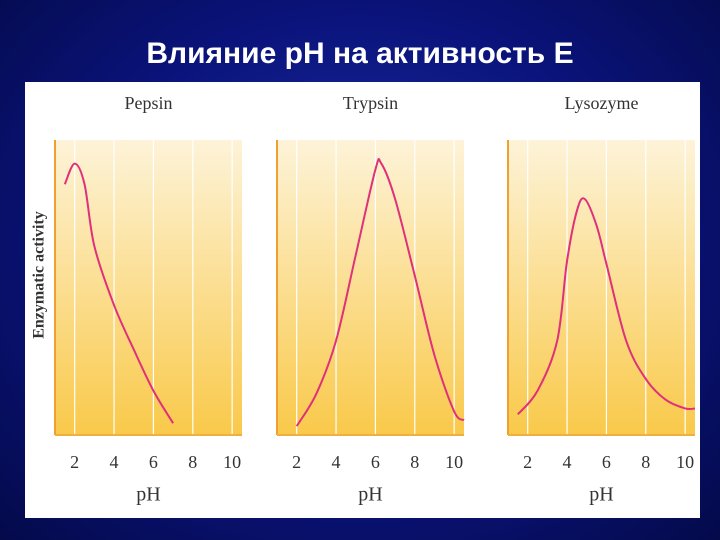 The width and height of the screenshot is (720, 540). I want to click on chart-title: Pepsin, so click(148, 103).